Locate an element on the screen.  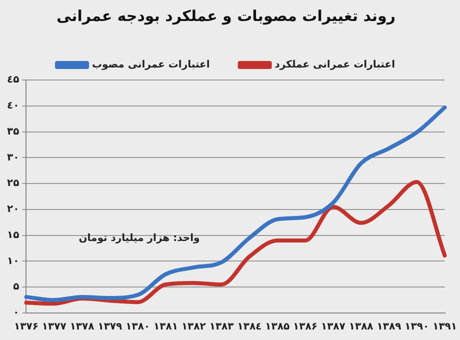
y-tick-label: ۵ is located at coordinates (16, 287).